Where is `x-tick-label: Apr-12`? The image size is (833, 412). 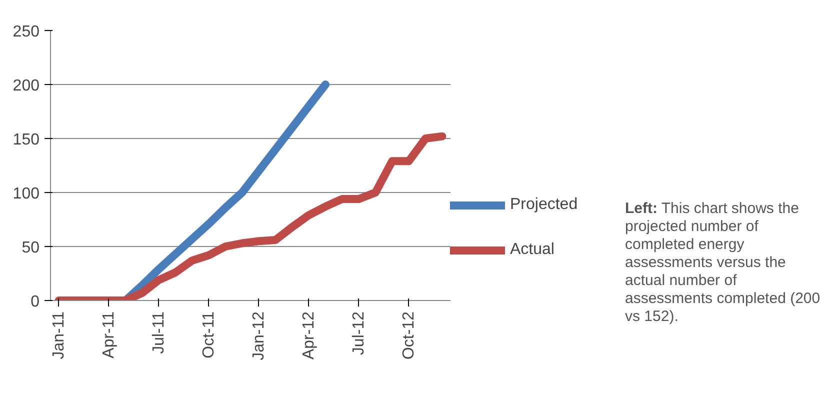
x-tick-label: Apr-12 is located at coordinates (309, 335).